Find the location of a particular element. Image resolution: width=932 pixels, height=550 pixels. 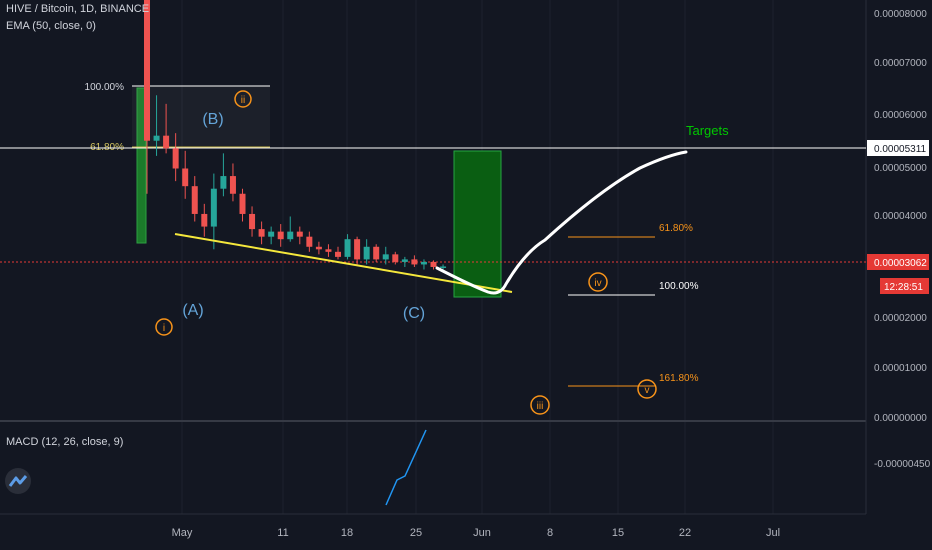

price-tick: 0.00006000 is located at coordinates (900, 115).